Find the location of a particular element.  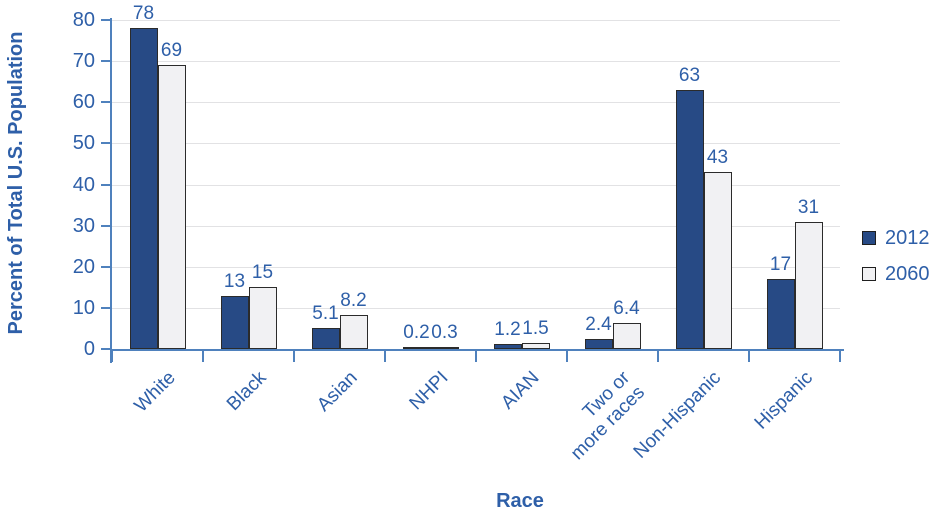

legend: 2012 2060 is located at coordinates (896, 256).